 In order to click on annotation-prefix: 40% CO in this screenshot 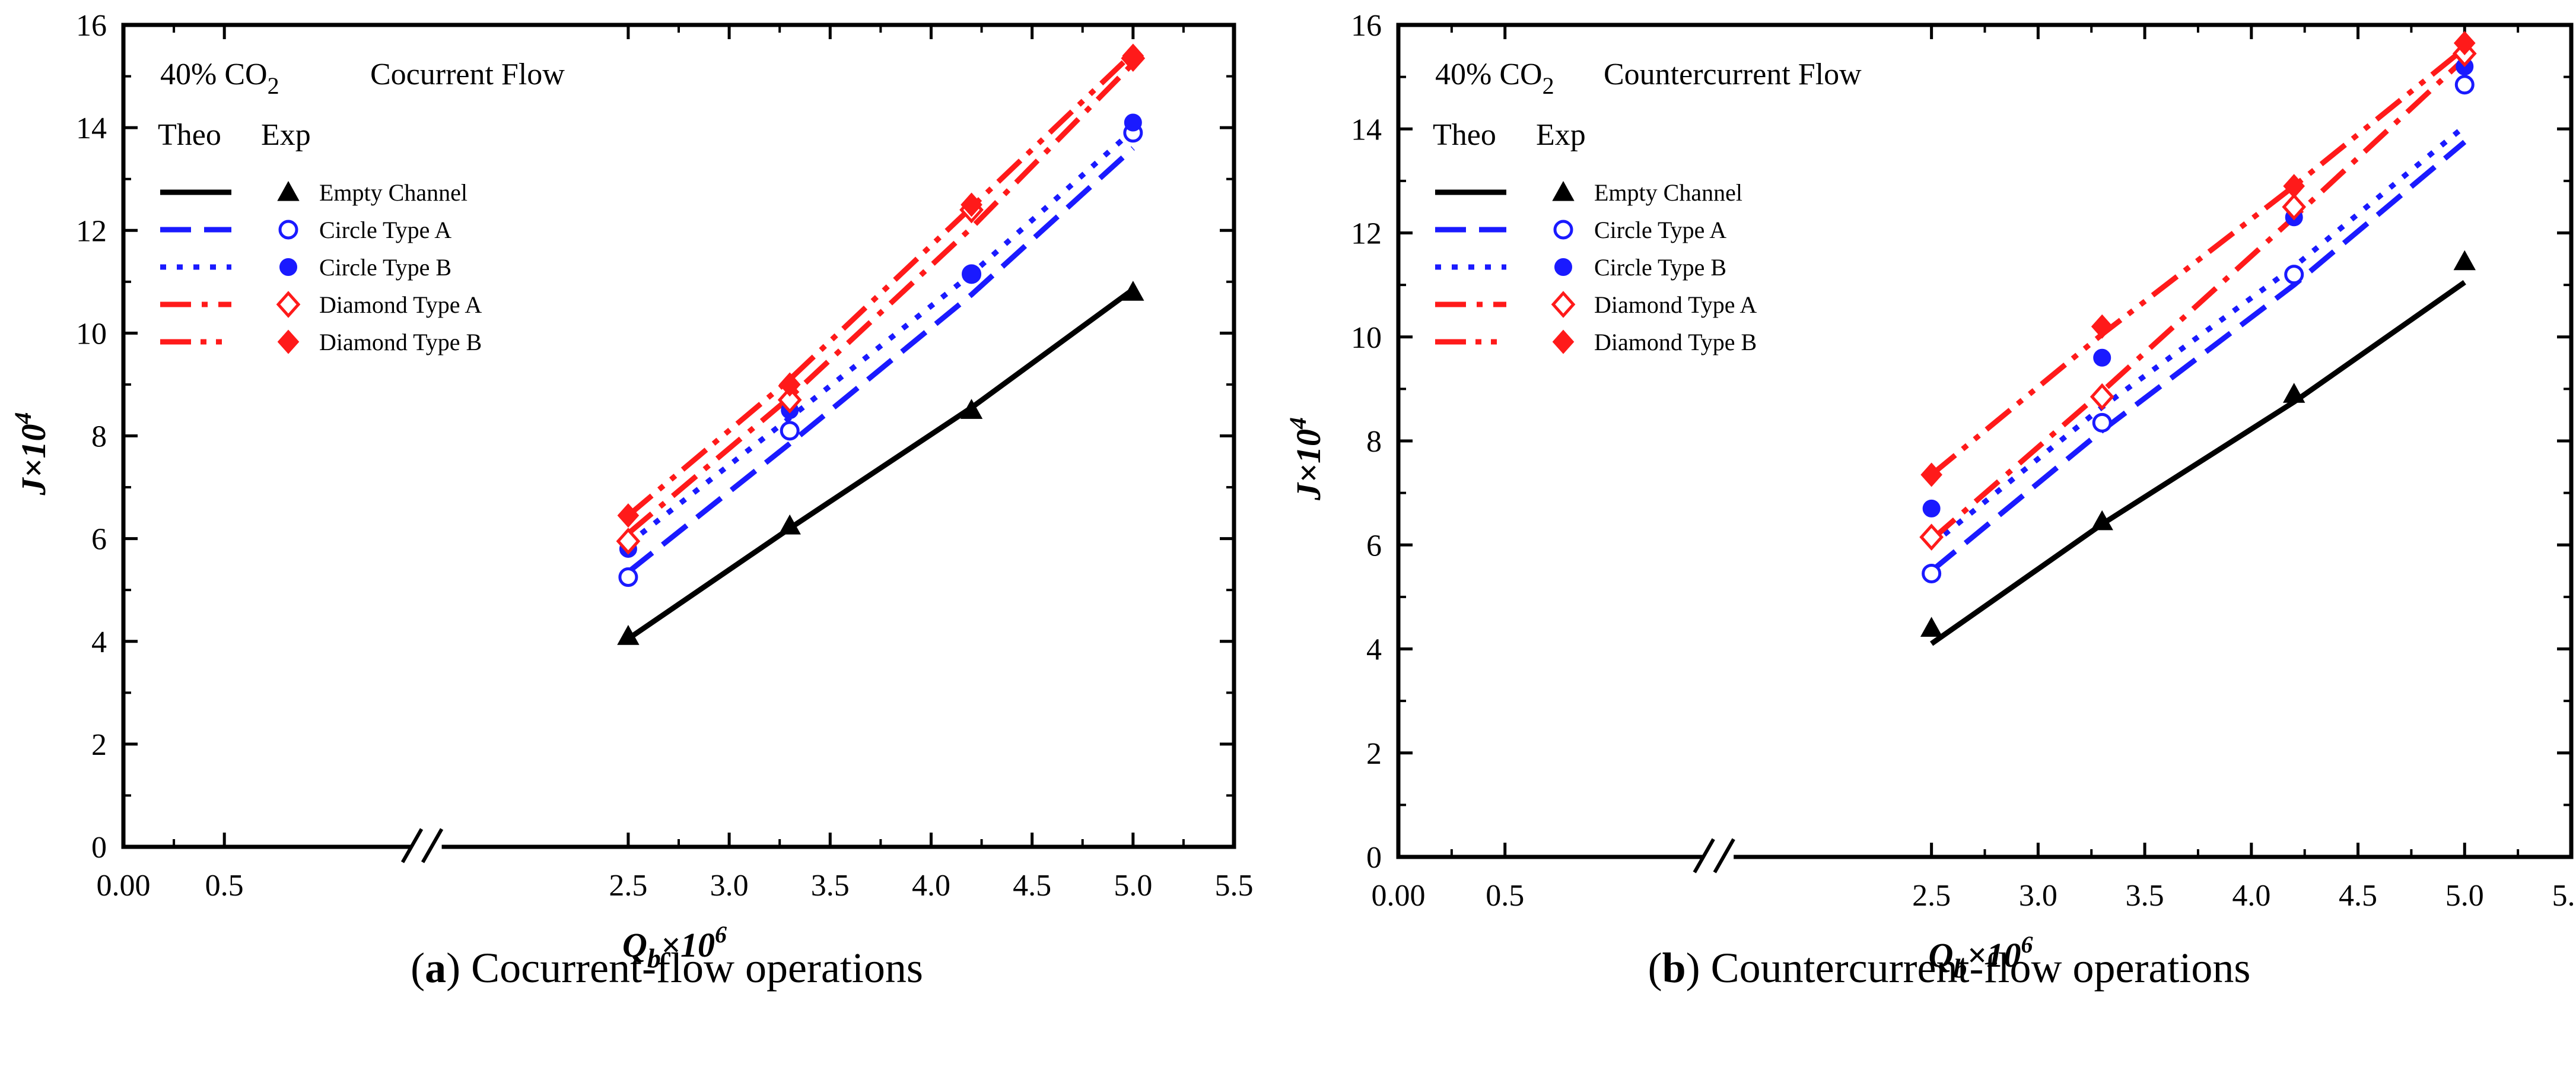, I will do `click(214, 74)`.